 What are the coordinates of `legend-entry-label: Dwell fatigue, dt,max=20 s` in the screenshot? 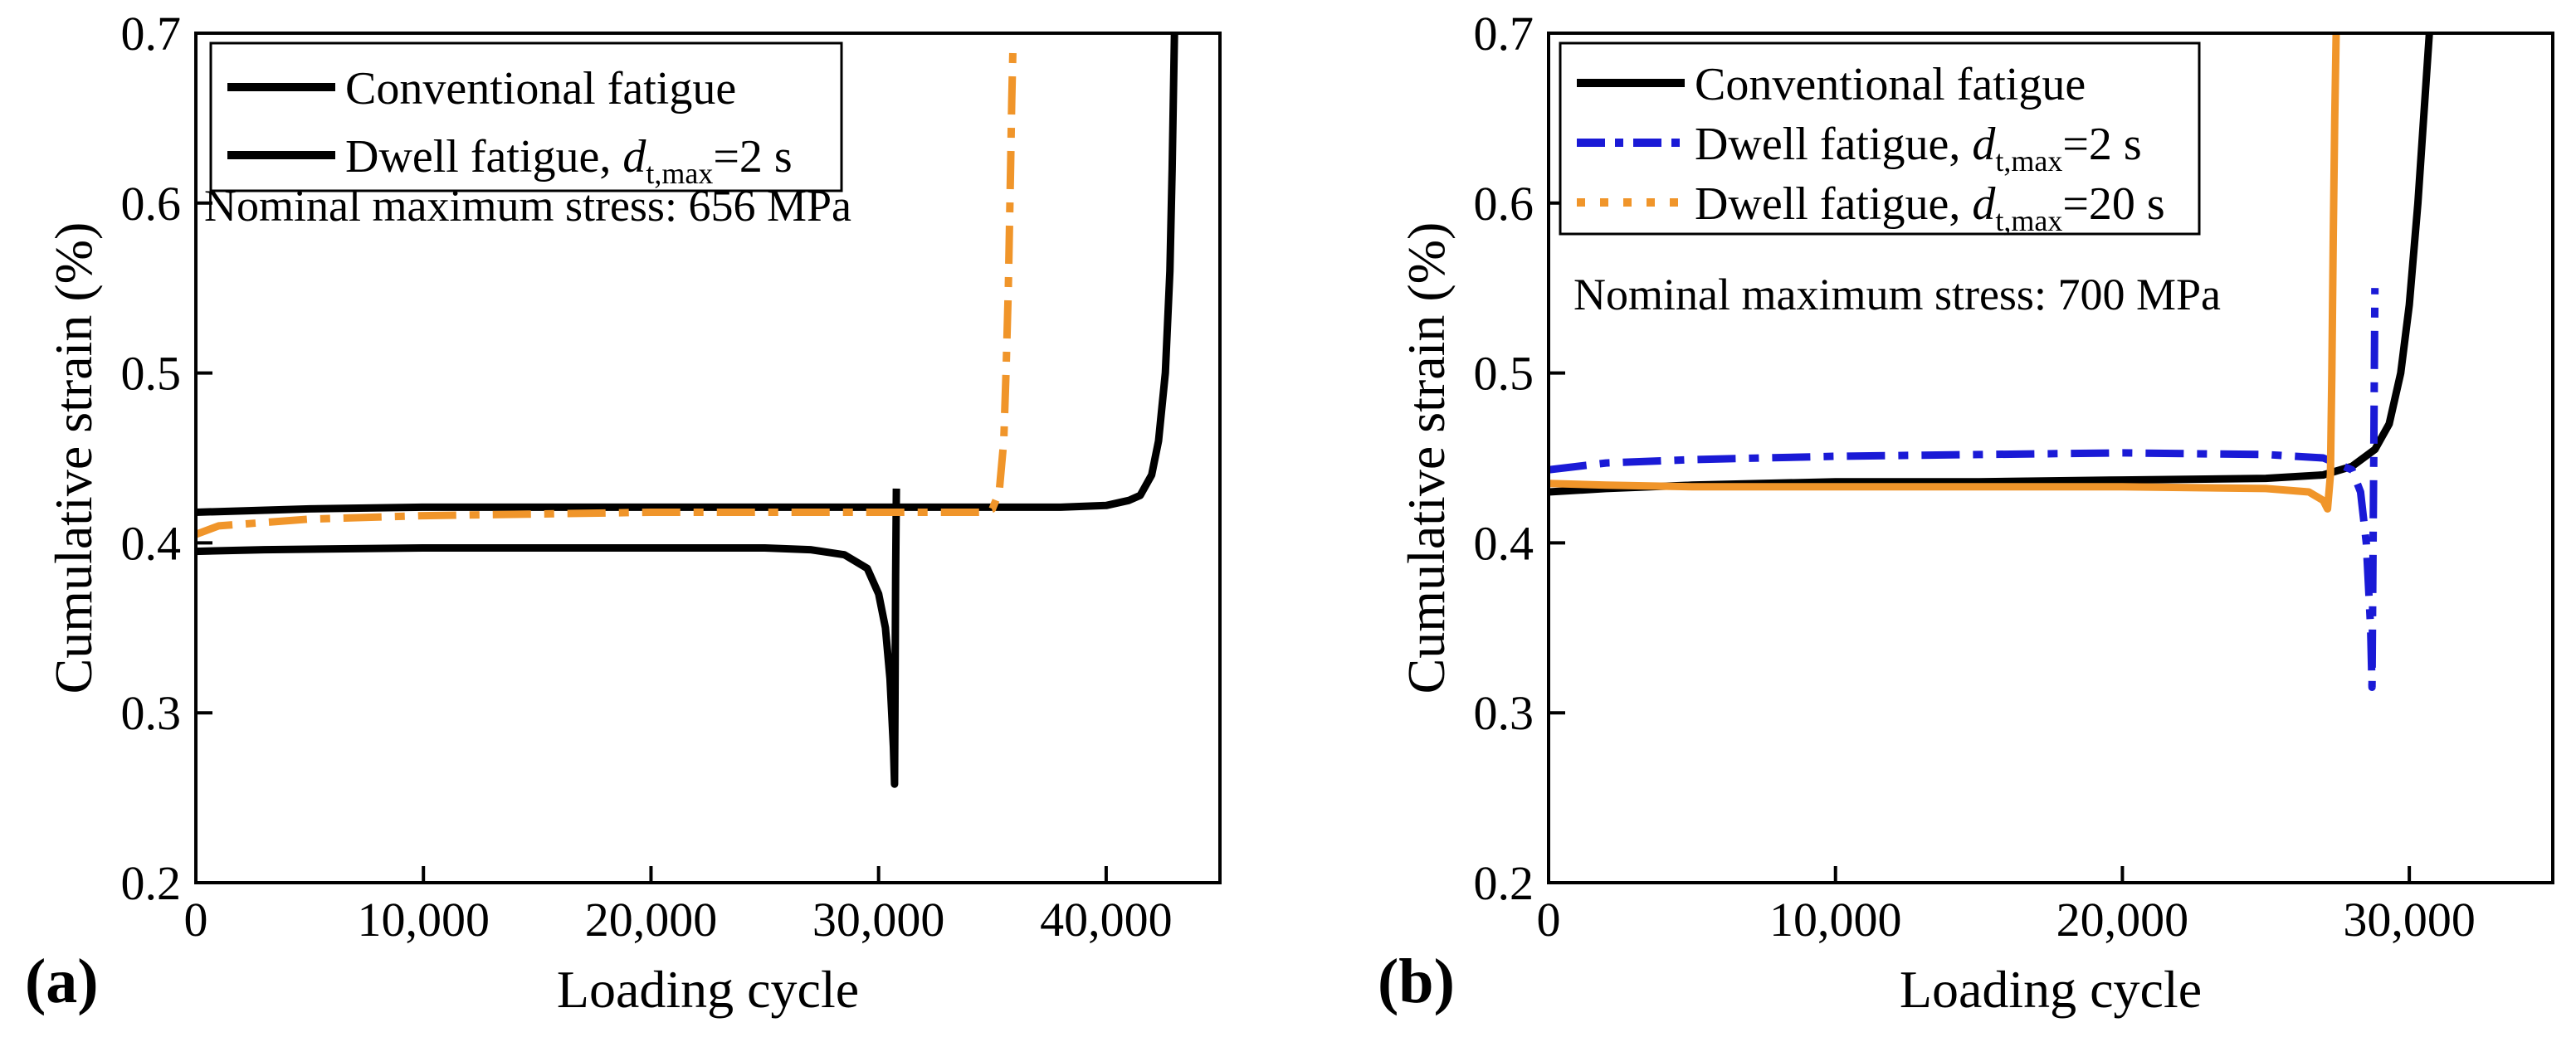 It's located at (1930, 207).